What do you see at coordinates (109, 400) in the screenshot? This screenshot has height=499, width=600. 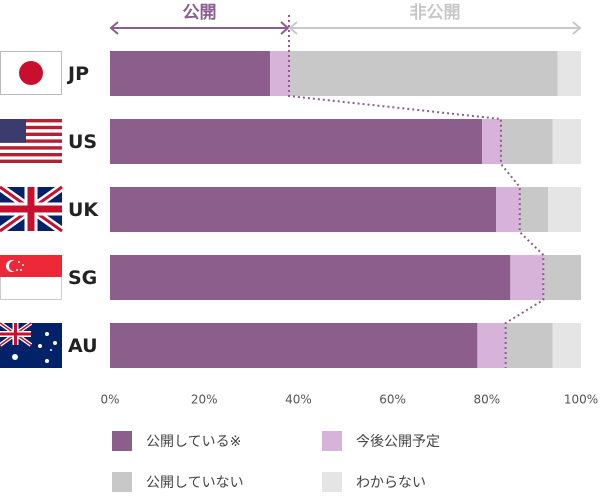 I see `x-tick-label: 0%` at bounding box center [109, 400].